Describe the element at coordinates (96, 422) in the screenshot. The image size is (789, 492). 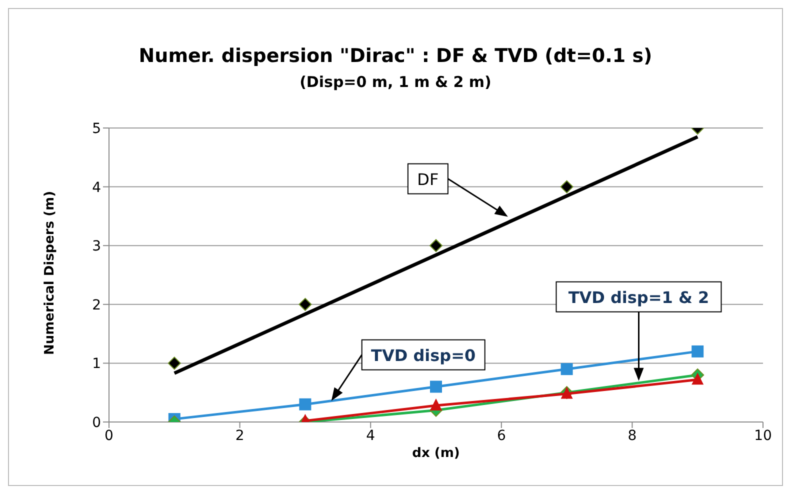
I see `y-tick-label: 0` at that location.